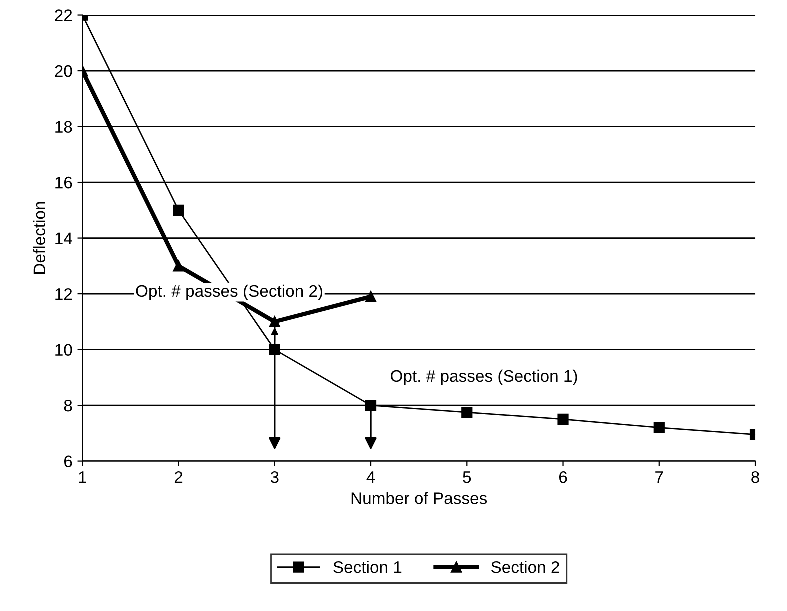  I want to click on x-tick-label: 6, so click(563, 477).